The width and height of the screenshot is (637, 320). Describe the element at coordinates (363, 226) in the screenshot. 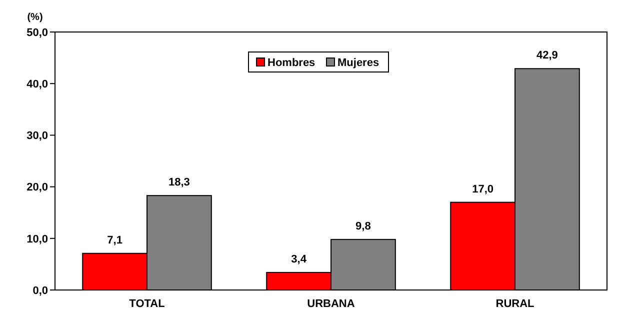

I see `data-label: 9,8` at that location.